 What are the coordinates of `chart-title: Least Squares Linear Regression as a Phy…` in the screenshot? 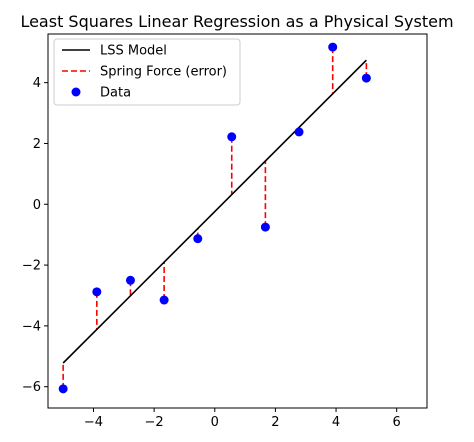 It's located at (236, 21).